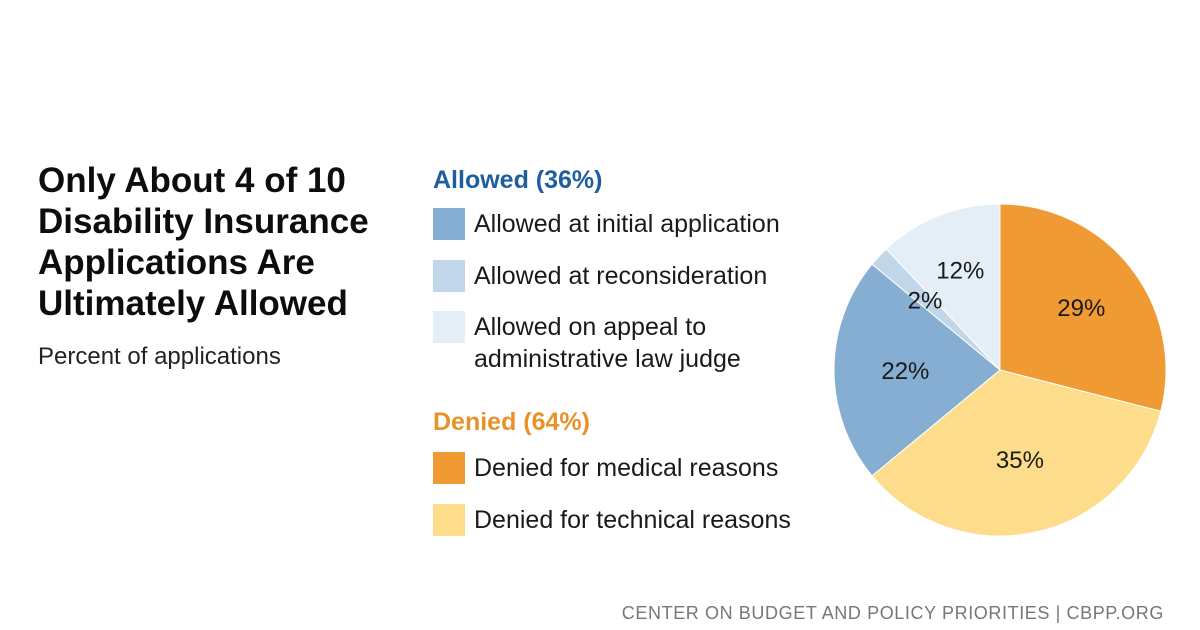  Describe the element at coordinates (621, 276) in the screenshot. I see `legend-label: Allowed at reconsideration` at that location.